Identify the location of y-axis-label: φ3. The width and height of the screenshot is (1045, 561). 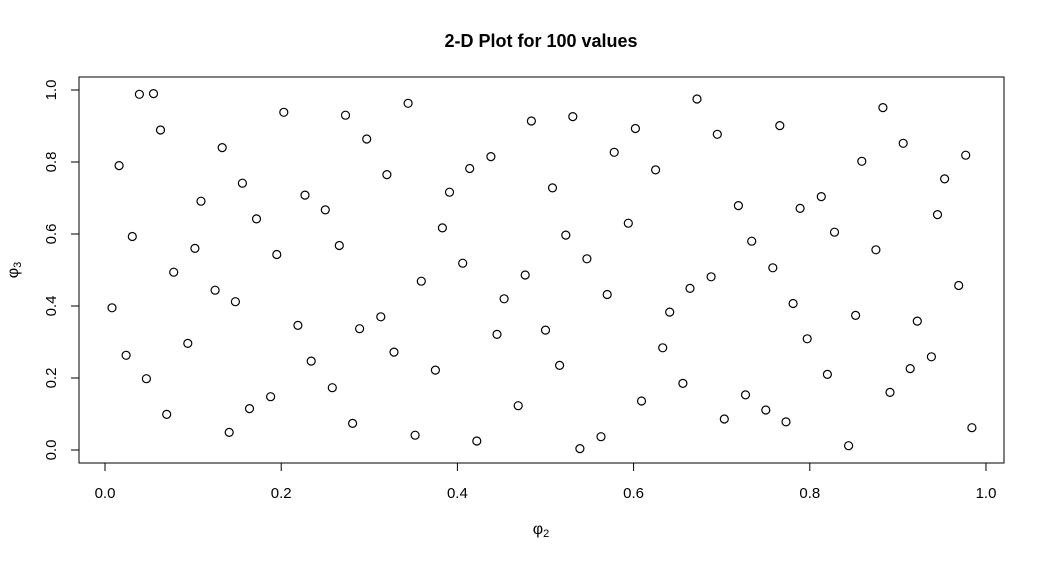
(14, 270).